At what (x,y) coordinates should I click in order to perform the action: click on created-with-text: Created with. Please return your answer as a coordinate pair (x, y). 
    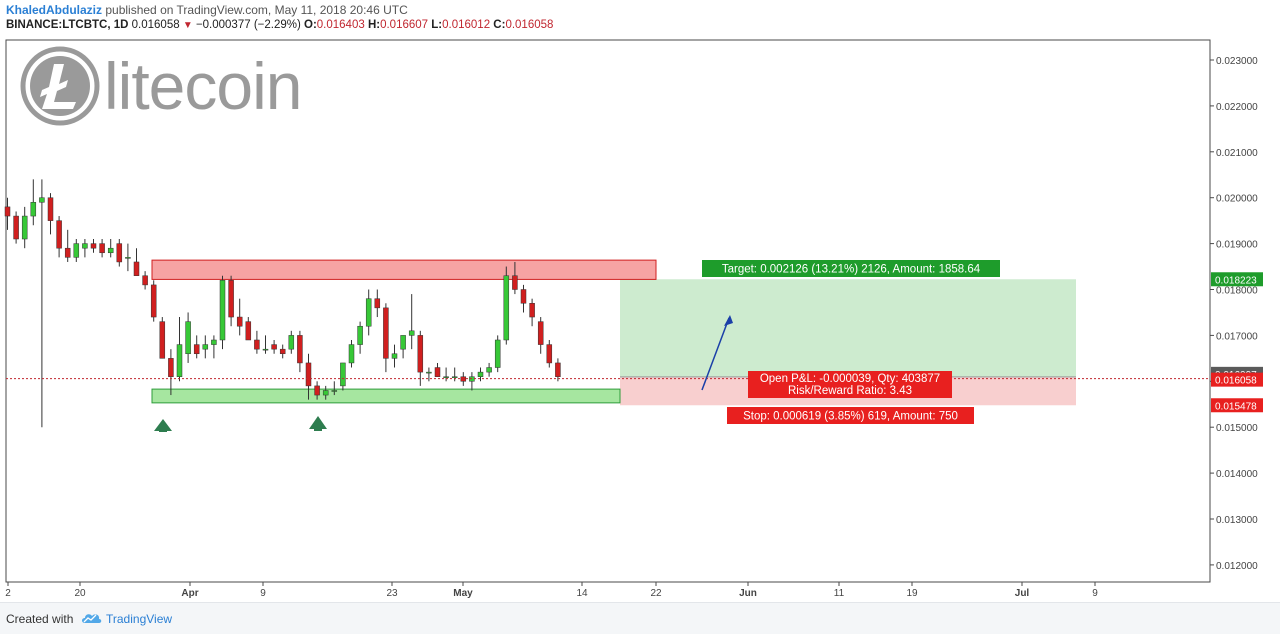
    Looking at the image, I should click on (40, 619).